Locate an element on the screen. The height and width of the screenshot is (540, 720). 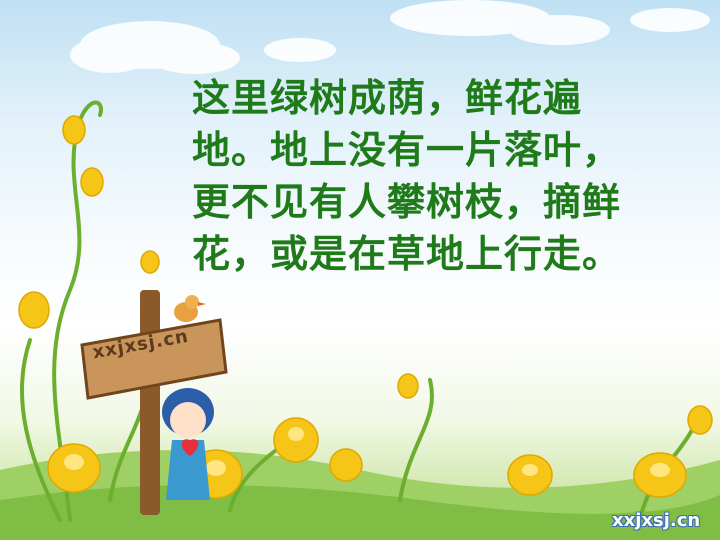
poem-line-4: 花，或是在草地上行走。 is located at coordinates (407, 254).